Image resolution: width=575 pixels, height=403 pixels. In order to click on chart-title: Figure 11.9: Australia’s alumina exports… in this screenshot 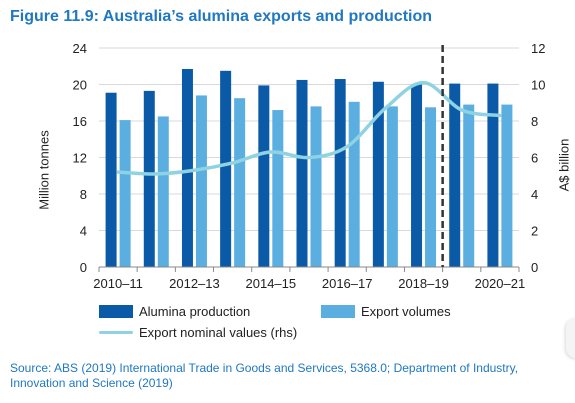, I will do `click(221, 16)`.